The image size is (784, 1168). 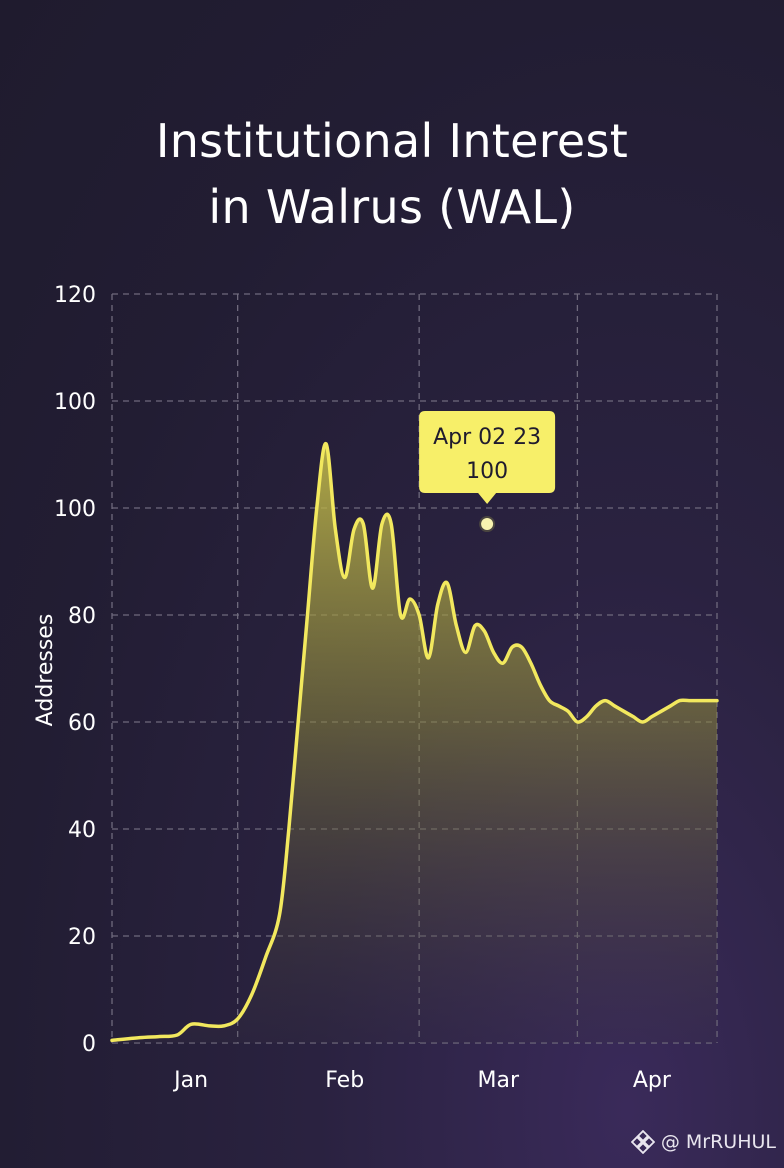 What do you see at coordinates (89, 1044) in the screenshot?
I see `y-tick-label: 0` at bounding box center [89, 1044].